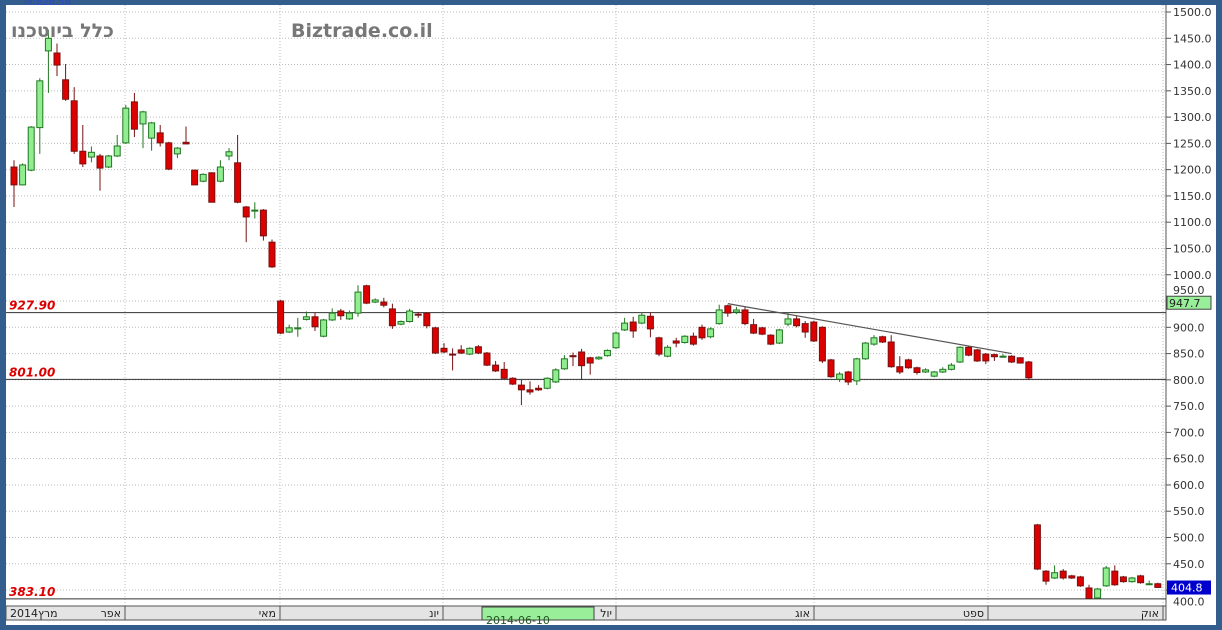 This screenshot has height=630, width=1222. Describe the element at coordinates (47, 4) in the screenshot. I see `indicator-value: M:828.56` at that location.